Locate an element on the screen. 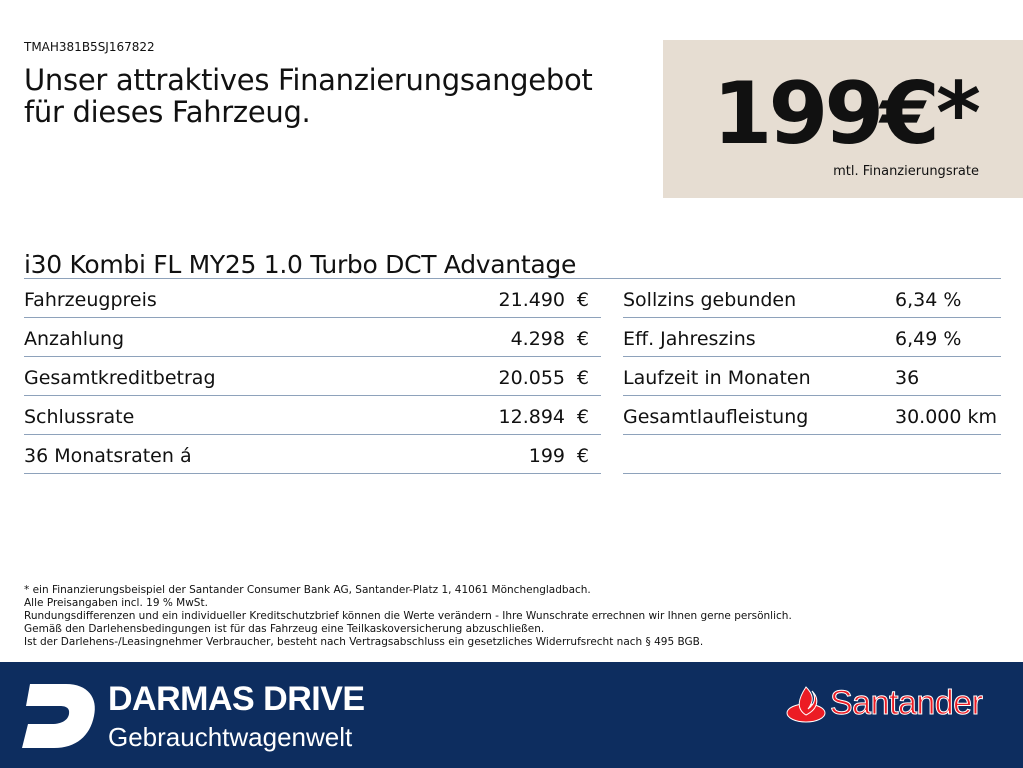 The height and width of the screenshot is (768, 1023). footer-band is located at coordinates (511, 715).